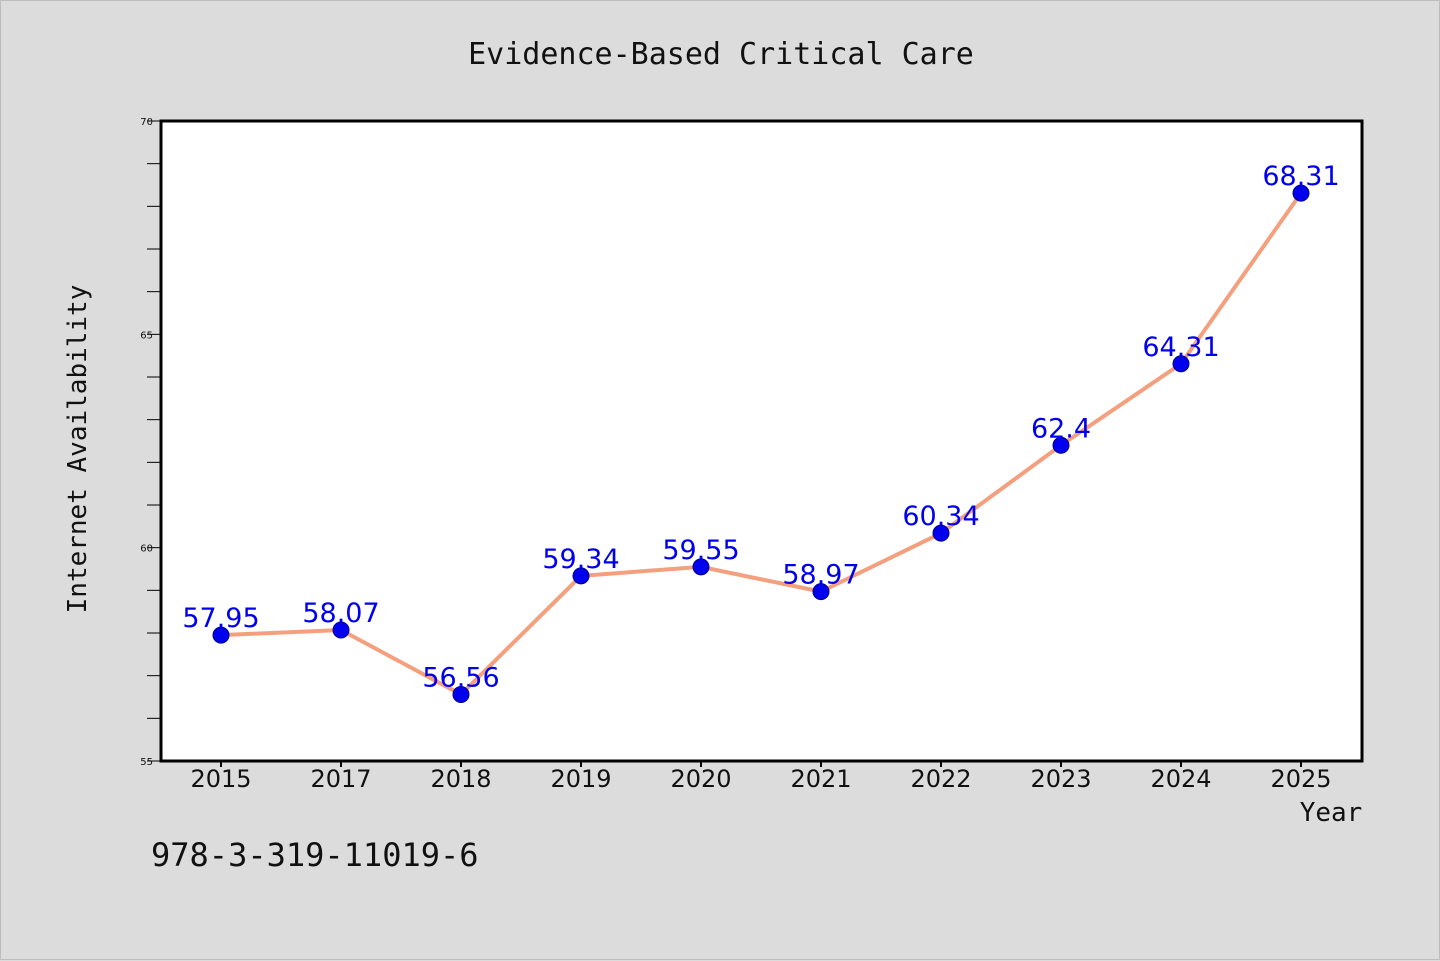 Image resolution: width=1440 pixels, height=961 pixels. Describe the element at coordinates (1300, 779) in the screenshot. I see `x-tick-label: 2025` at that location.